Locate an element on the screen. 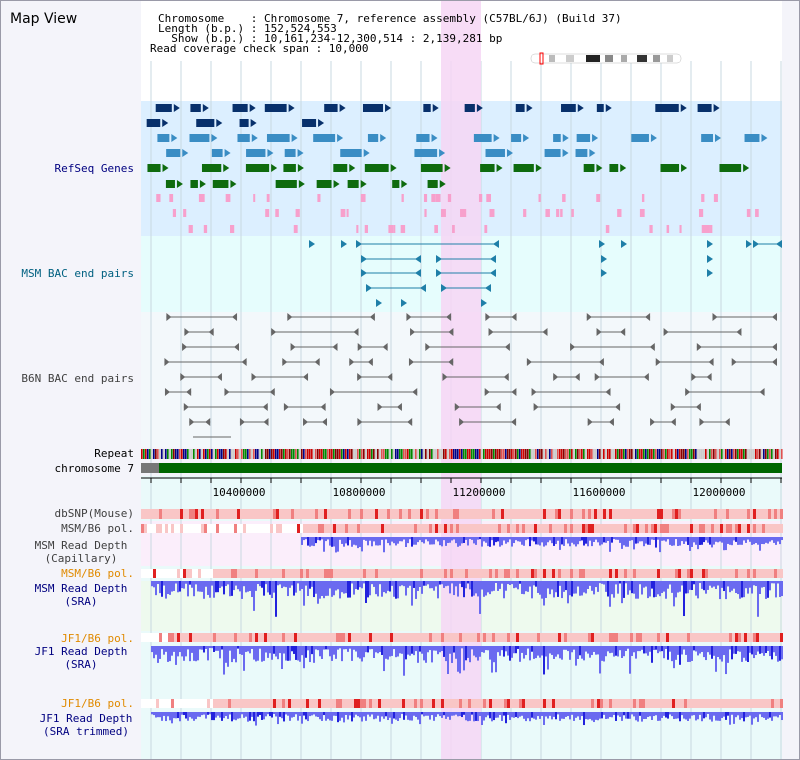 The height and width of the screenshot is (760, 800). axis-tick-label: 10400000 is located at coordinates (239, 492).